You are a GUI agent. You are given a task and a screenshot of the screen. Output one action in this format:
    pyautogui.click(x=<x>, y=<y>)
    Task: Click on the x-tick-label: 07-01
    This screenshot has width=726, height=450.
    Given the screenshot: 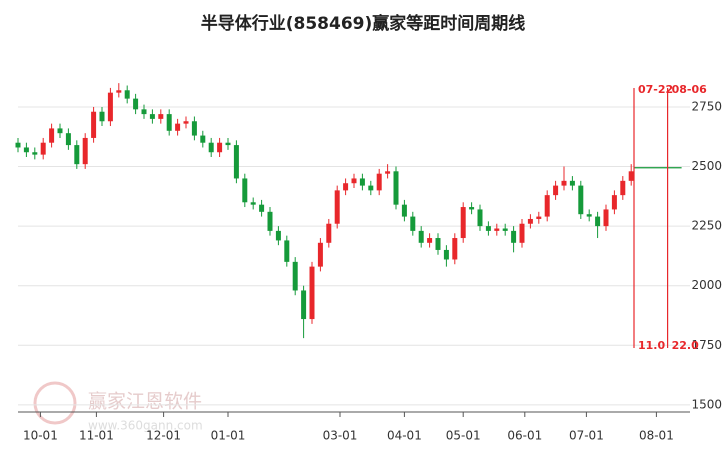 What is the action you would take?
    pyautogui.click(x=586, y=436)
    